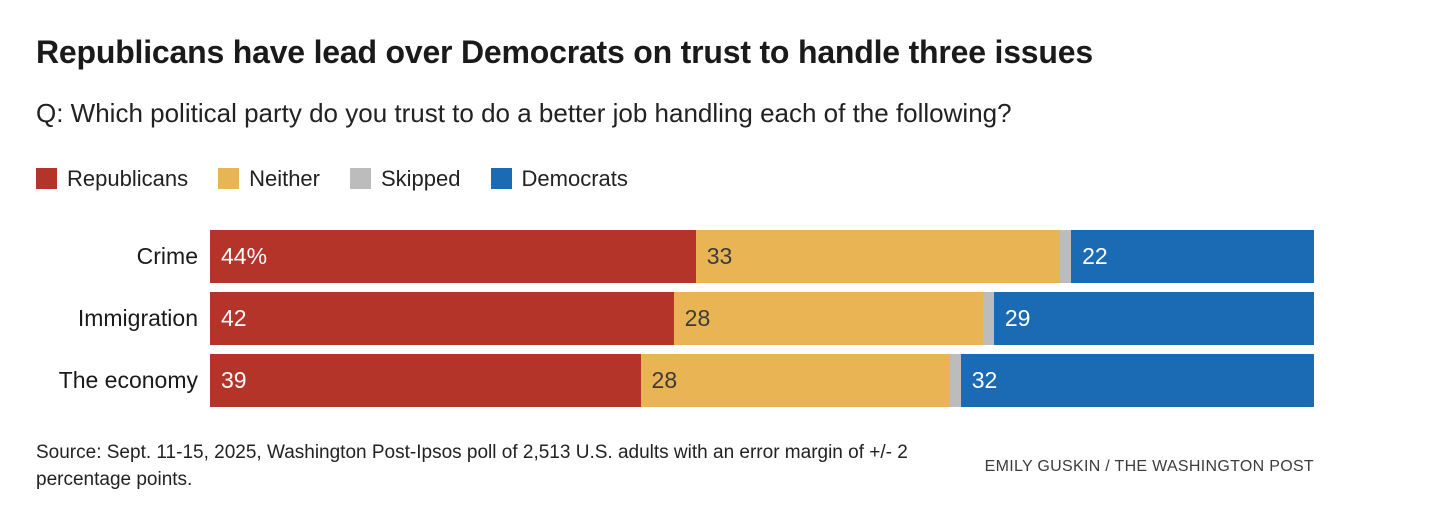 This screenshot has width=1437, height=530. I want to click on segment-value-label: 44%, so click(244, 256).